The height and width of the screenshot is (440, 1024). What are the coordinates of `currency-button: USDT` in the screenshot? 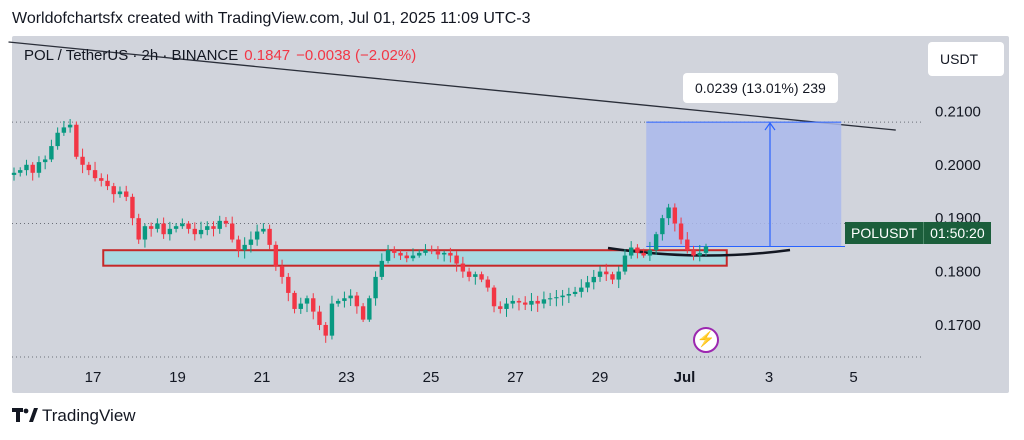 It's located at (966, 59).